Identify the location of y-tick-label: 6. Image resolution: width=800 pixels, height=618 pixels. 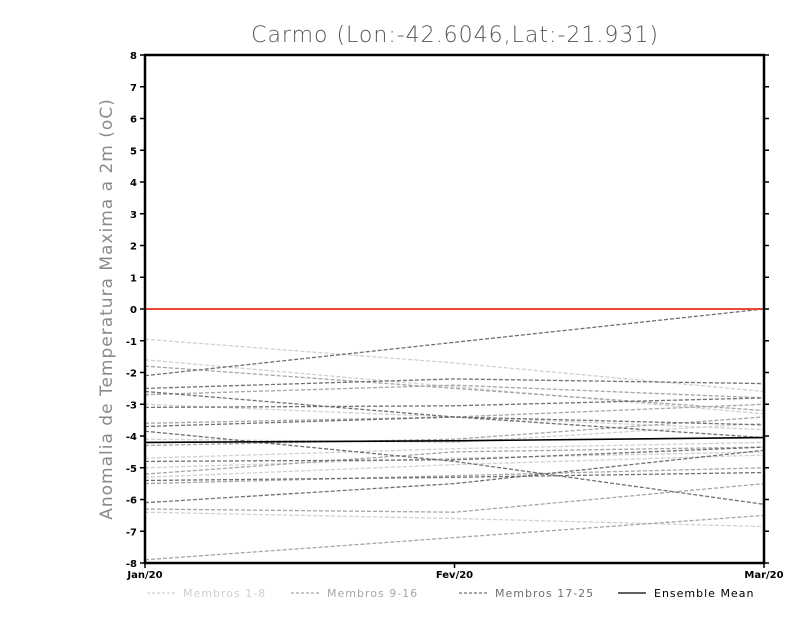
(133, 120).